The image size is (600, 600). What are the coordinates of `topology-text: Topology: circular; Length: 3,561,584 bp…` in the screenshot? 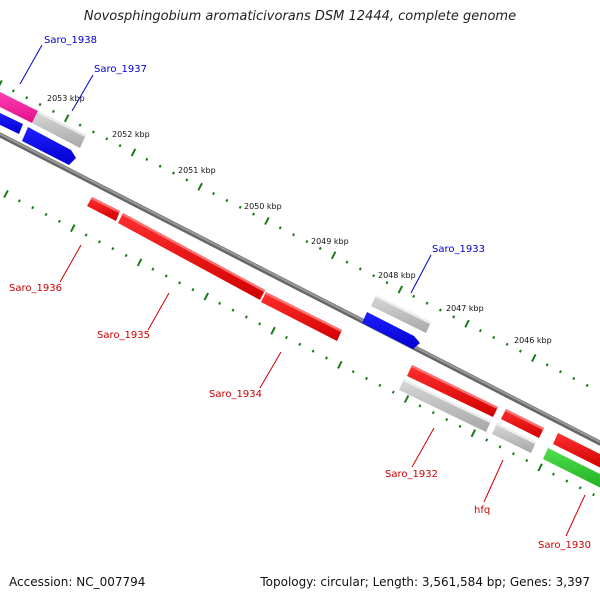 It's located at (425, 582).